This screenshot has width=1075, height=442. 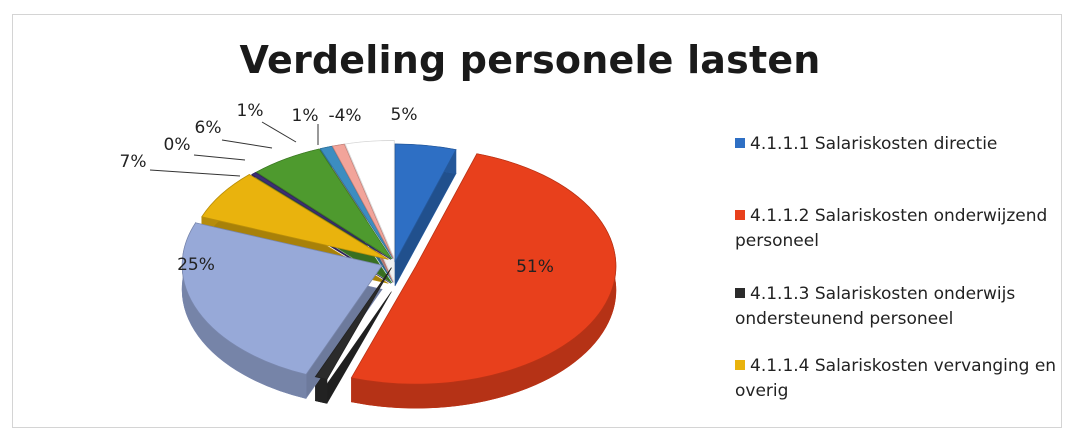 What do you see at coordinates (305, 116) in the screenshot?
I see `pie-label-8: 1%` at bounding box center [305, 116].